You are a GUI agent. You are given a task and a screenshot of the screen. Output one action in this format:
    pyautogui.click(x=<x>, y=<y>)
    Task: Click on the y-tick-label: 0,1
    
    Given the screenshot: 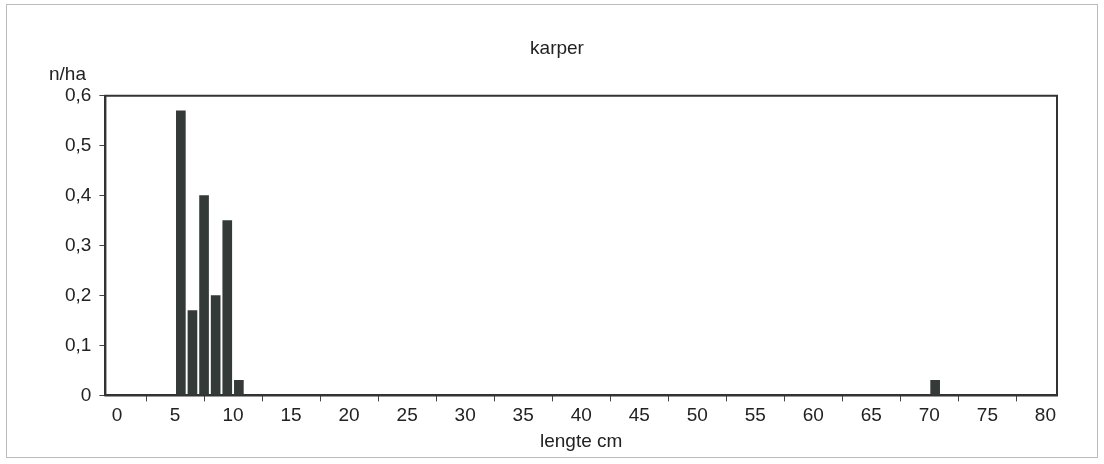 What is the action you would take?
    pyautogui.click(x=78, y=344)
    